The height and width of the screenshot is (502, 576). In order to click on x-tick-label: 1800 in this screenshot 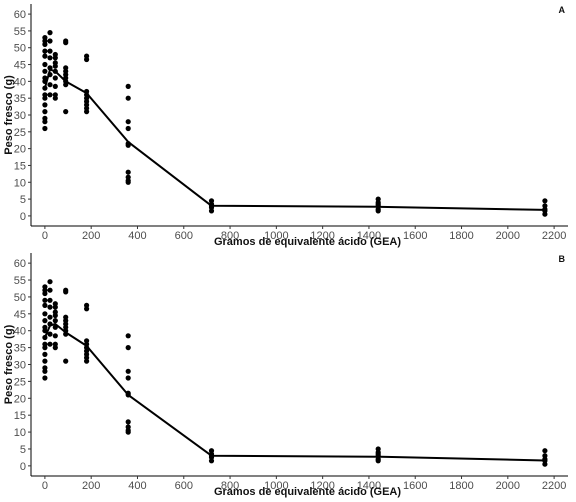, I will do `click(461, 236)`.